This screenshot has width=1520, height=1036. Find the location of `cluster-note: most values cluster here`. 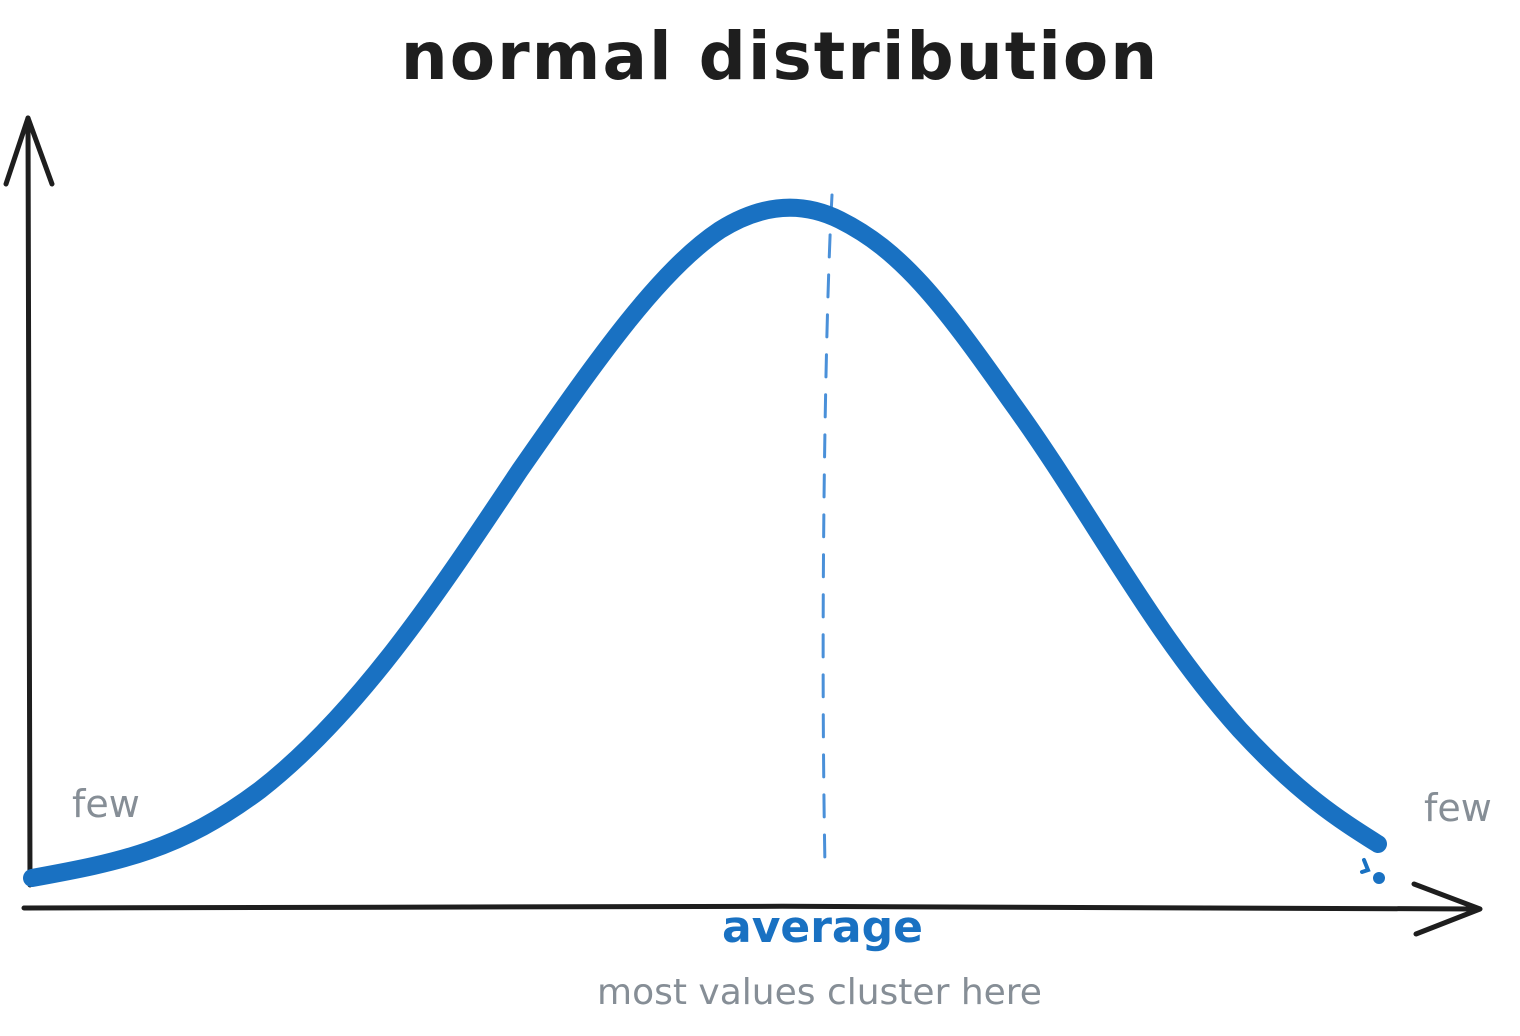

cluster-note: most values cluster here is located at coordinates (819, 992).